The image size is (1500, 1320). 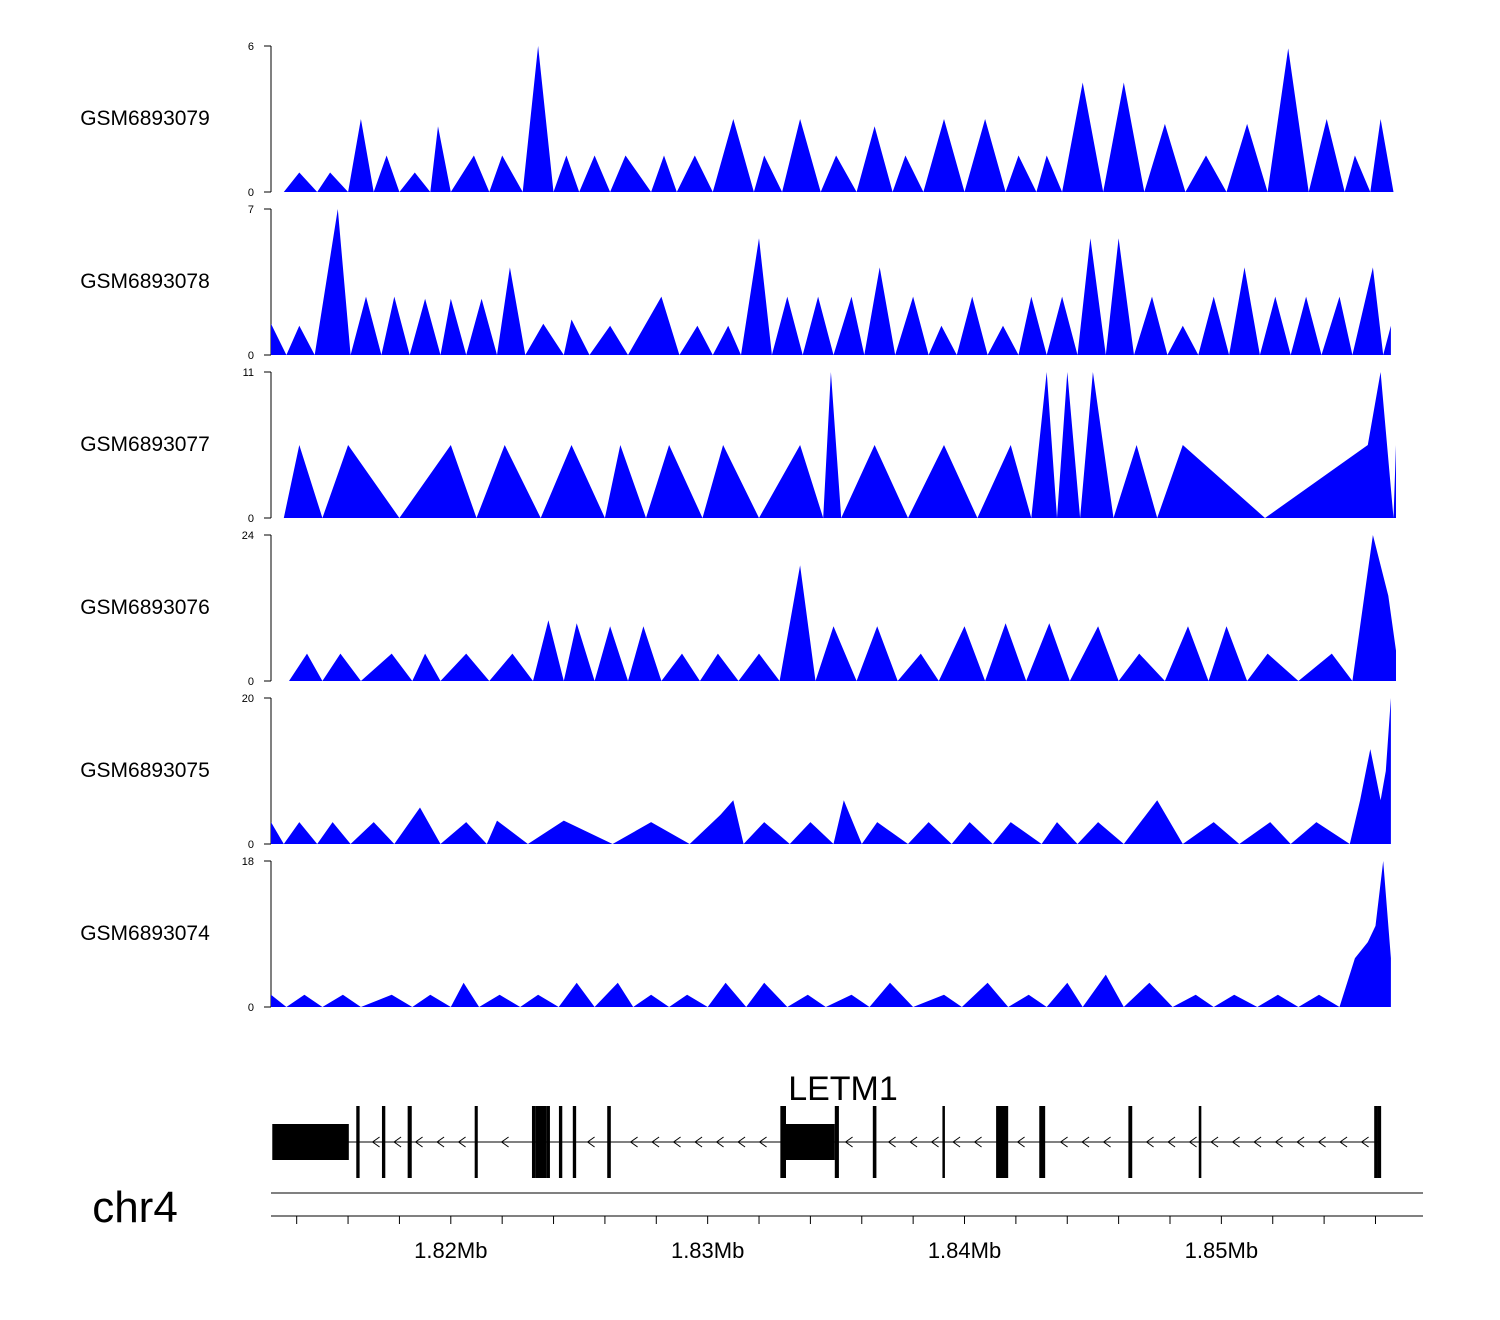 What do you see at coordinates (145, 607) in the screenshot?
I see `track-label: GSM6893076` at bounding box center [145, 607].